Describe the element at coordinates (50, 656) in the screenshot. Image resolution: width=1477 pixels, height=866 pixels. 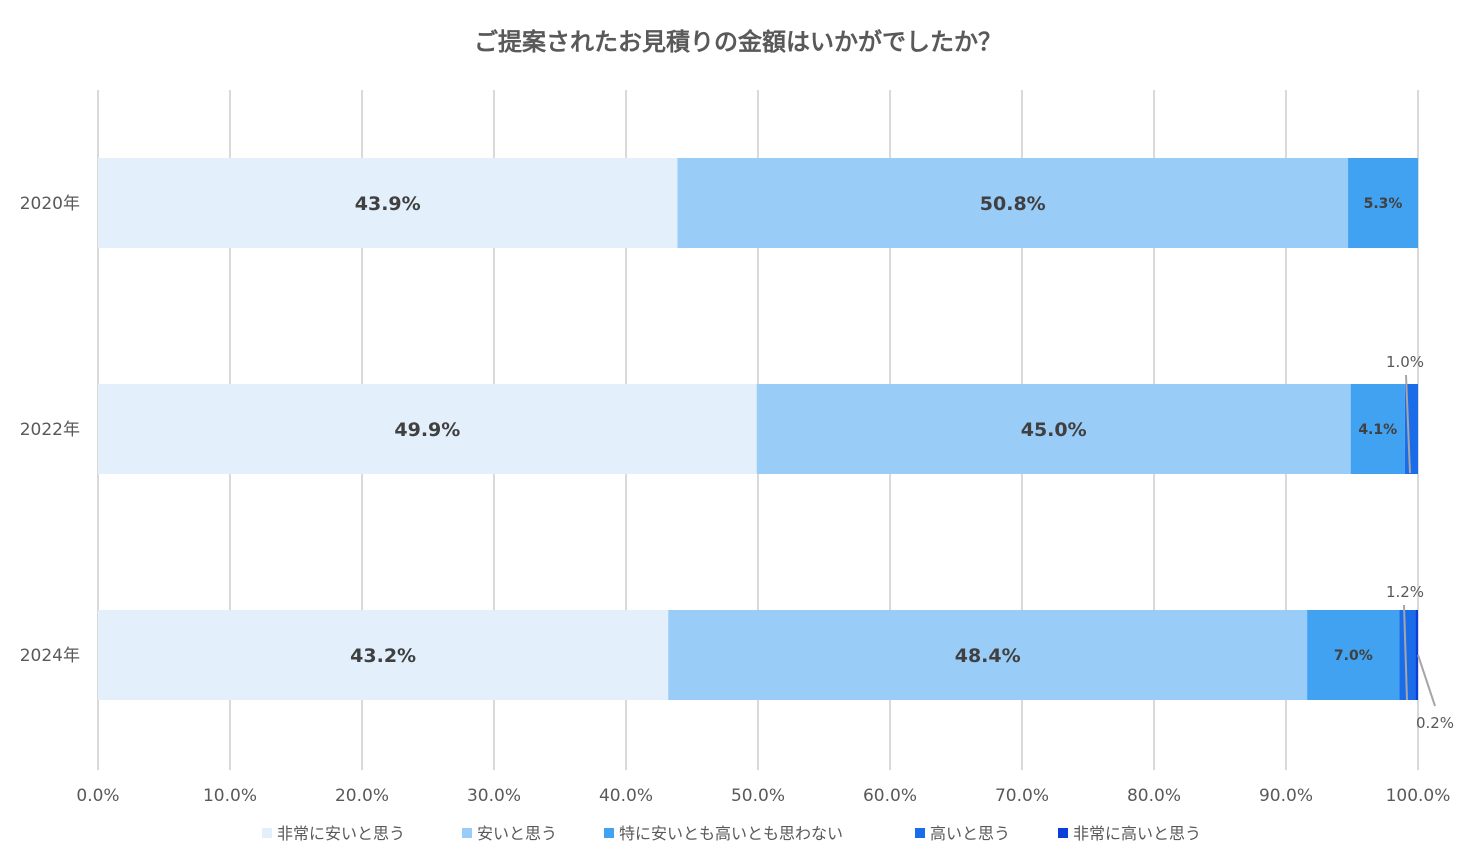
I see `y-category-label: 2024年` at that location.